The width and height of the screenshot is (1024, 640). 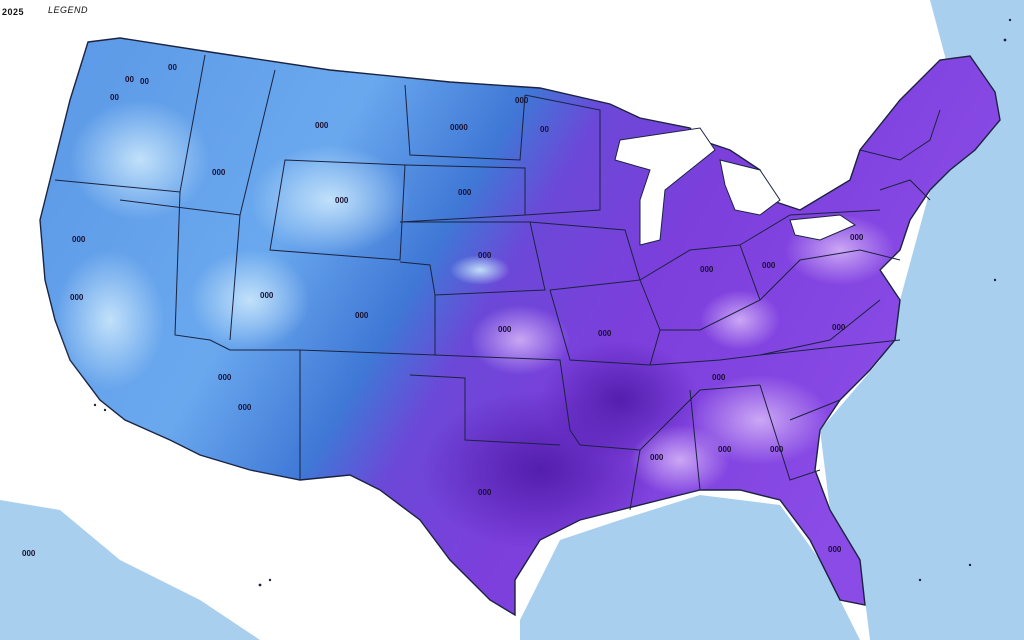 I want to click on region-label: 0000, so click(x=459, y=127).